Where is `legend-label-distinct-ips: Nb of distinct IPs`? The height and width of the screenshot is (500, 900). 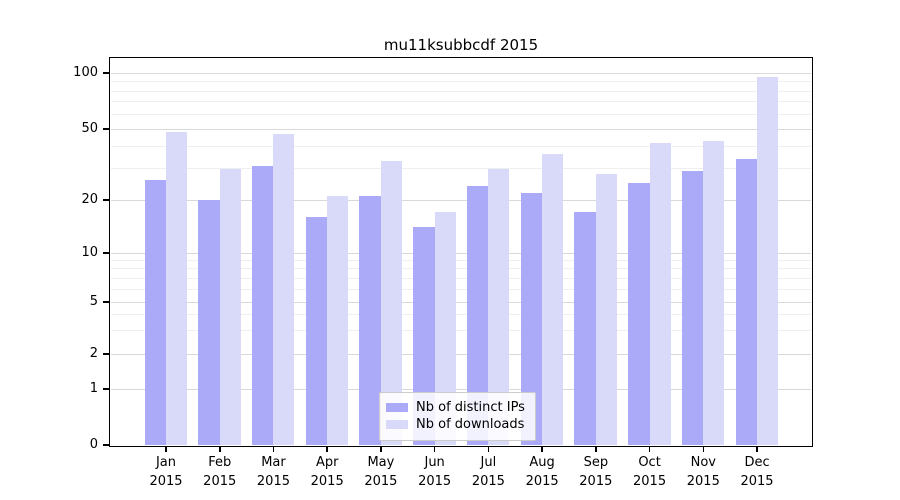
legend-label-distinct-ips: Nb of distinct IPs is located at coordinates (470, 407).